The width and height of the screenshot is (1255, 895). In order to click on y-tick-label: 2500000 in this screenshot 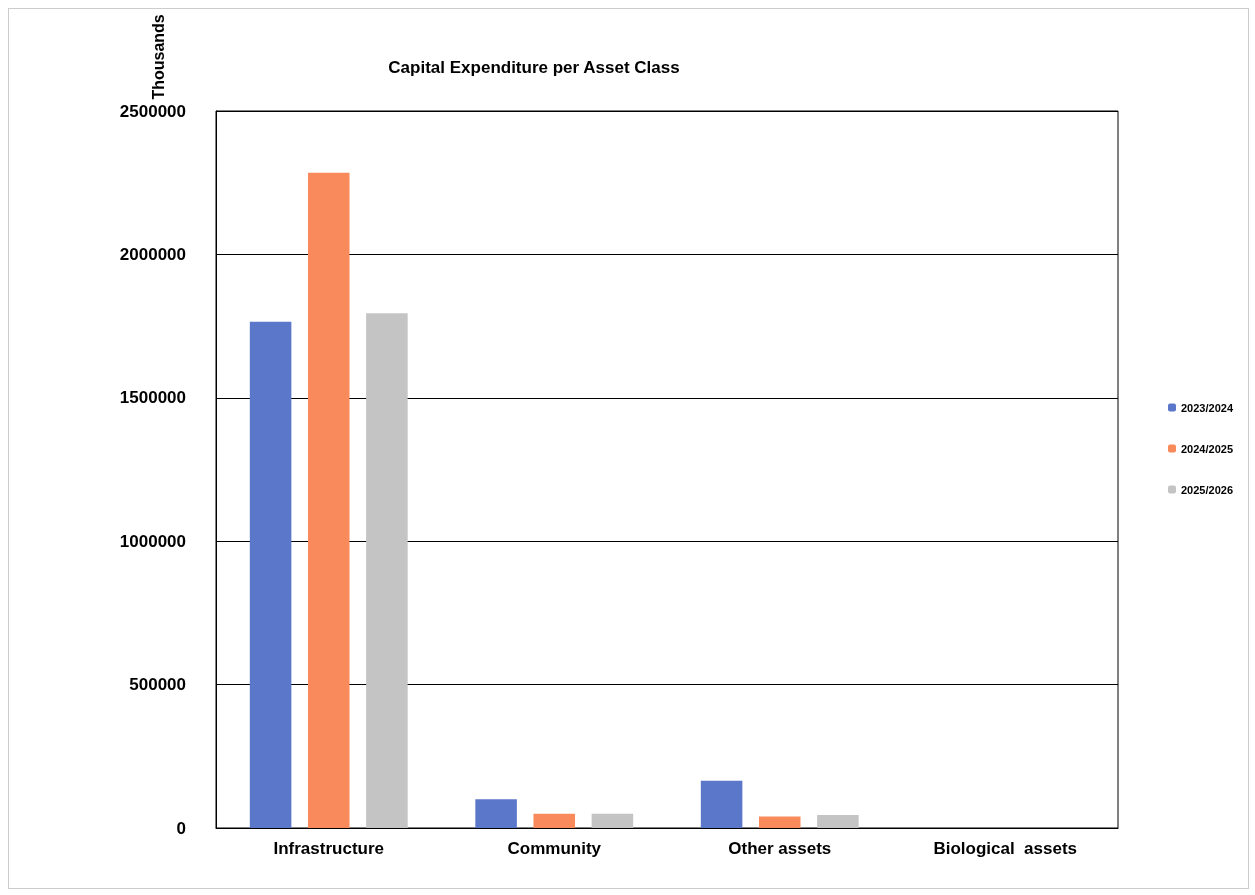, I will do `click(152, 111)`.